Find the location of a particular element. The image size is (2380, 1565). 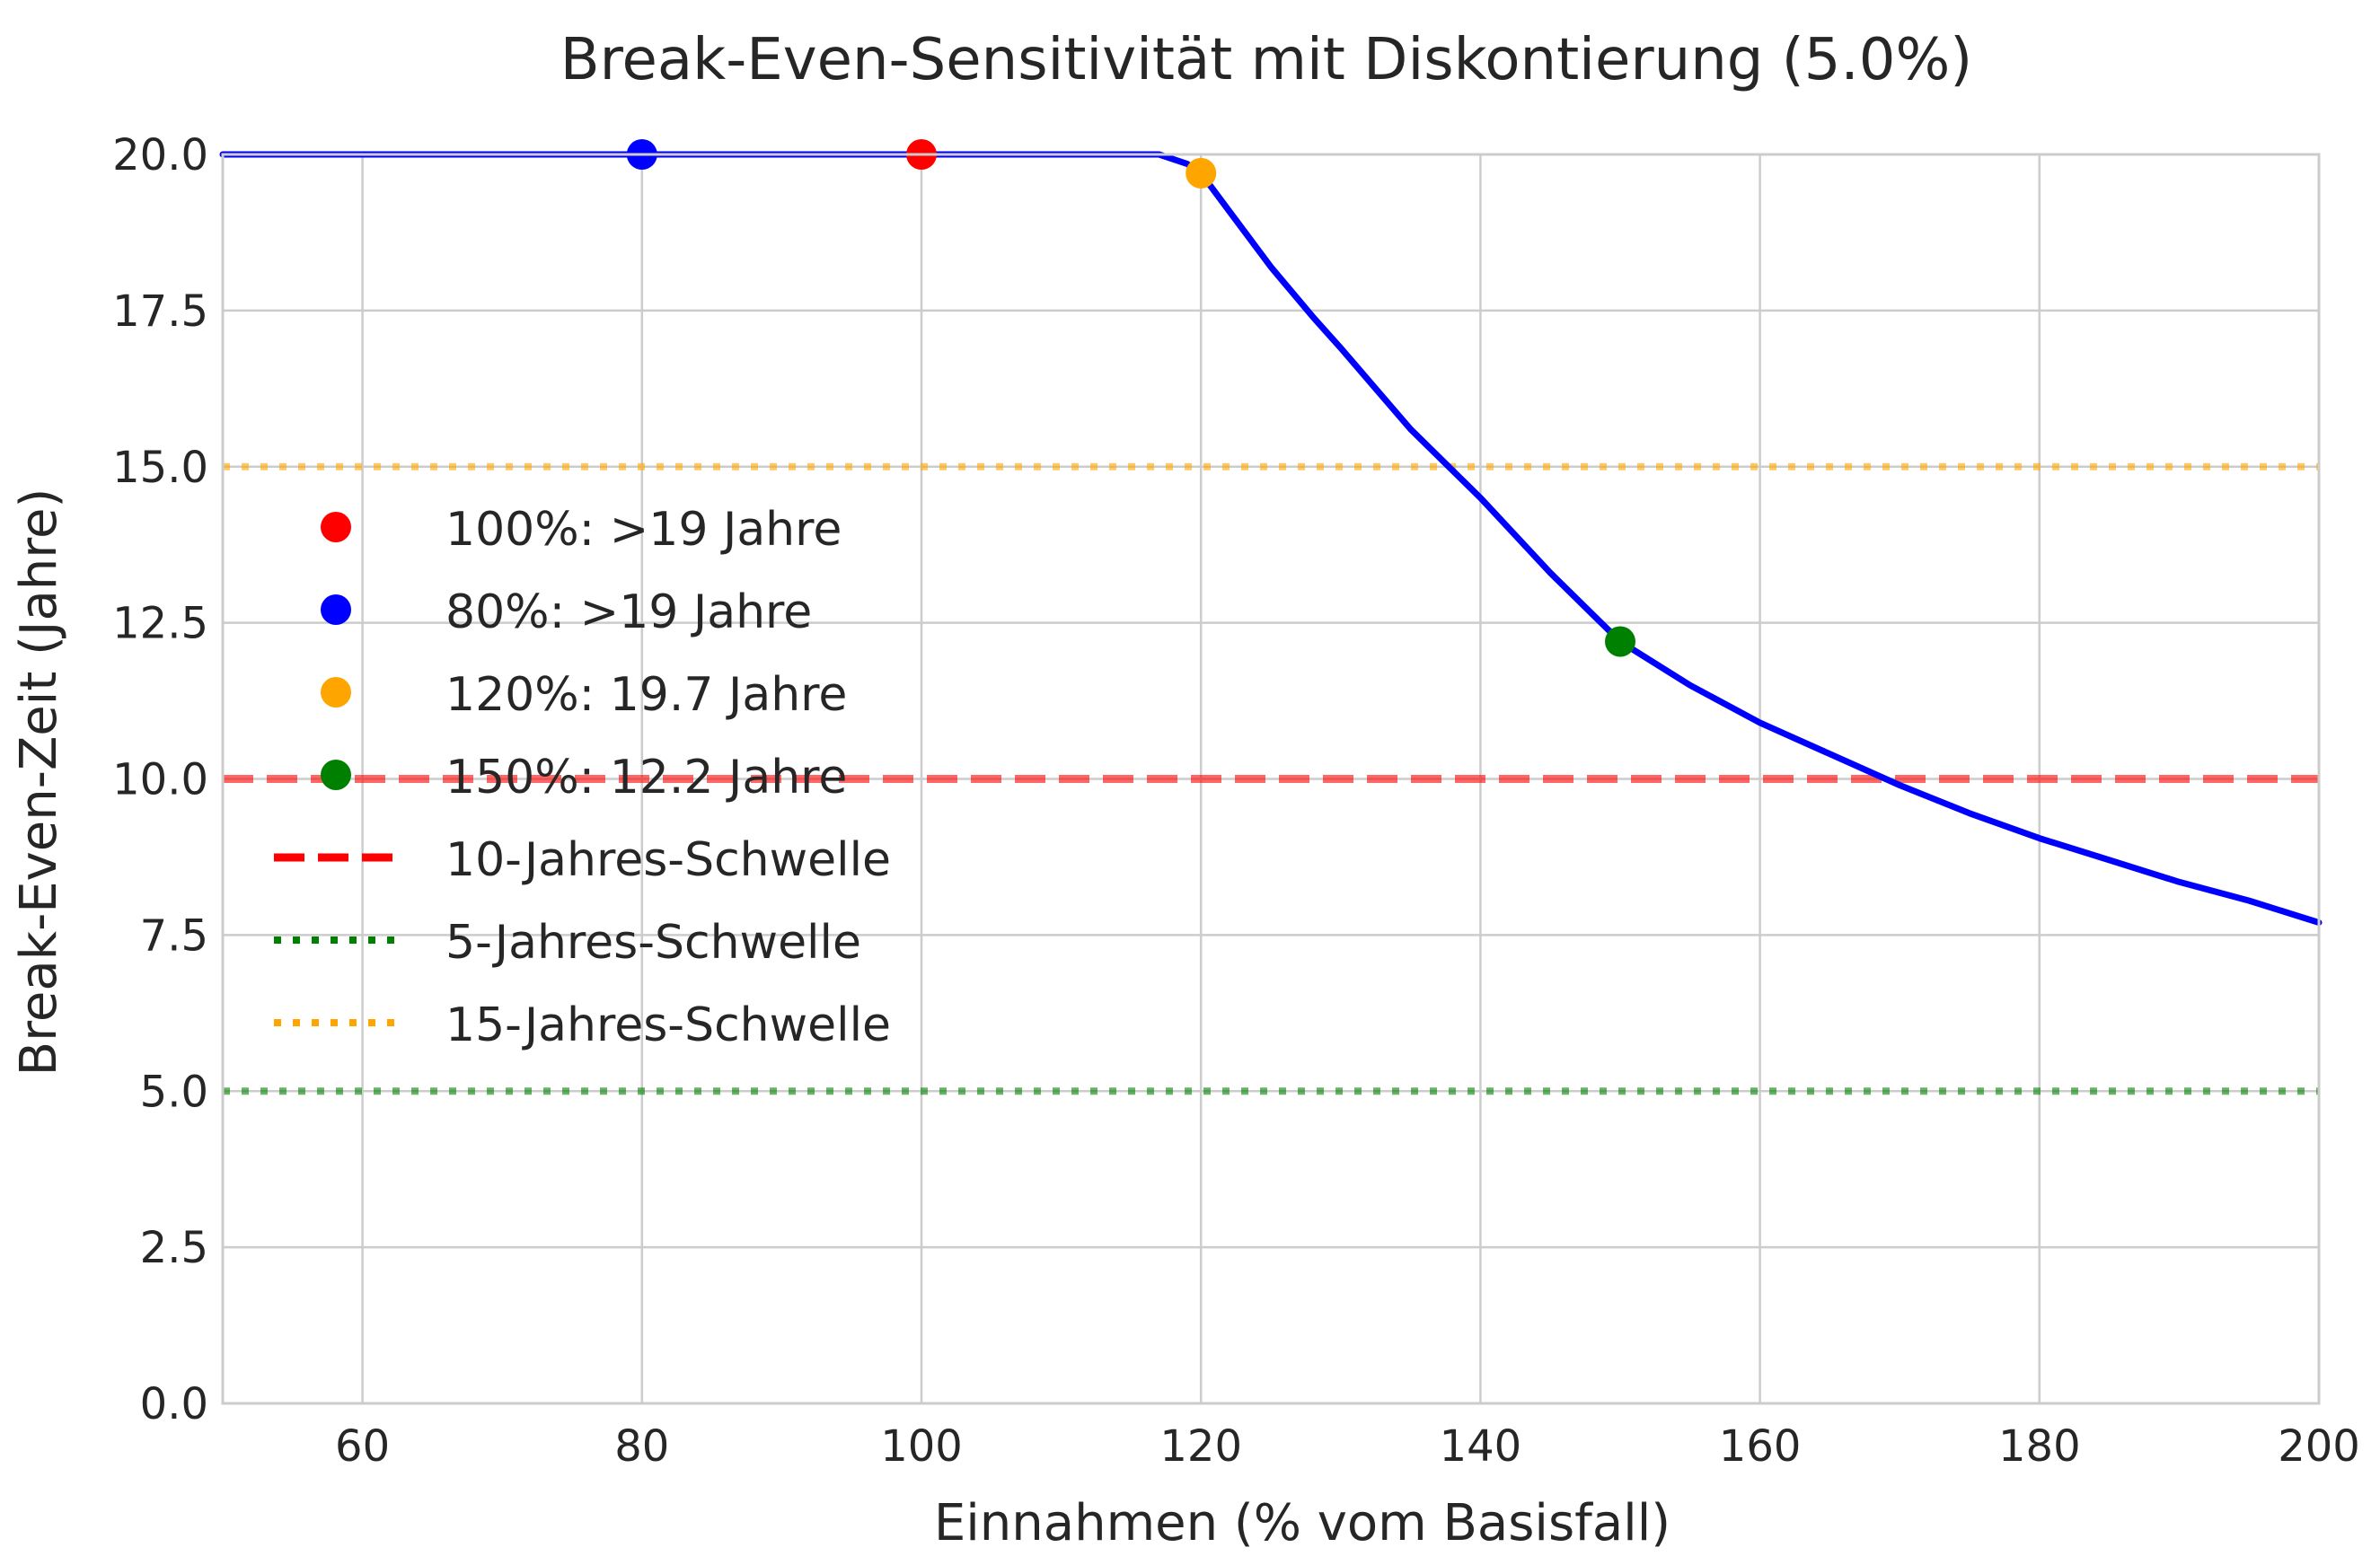

x-tick-label-120: 120 is located at coordinates (1200, 1446).